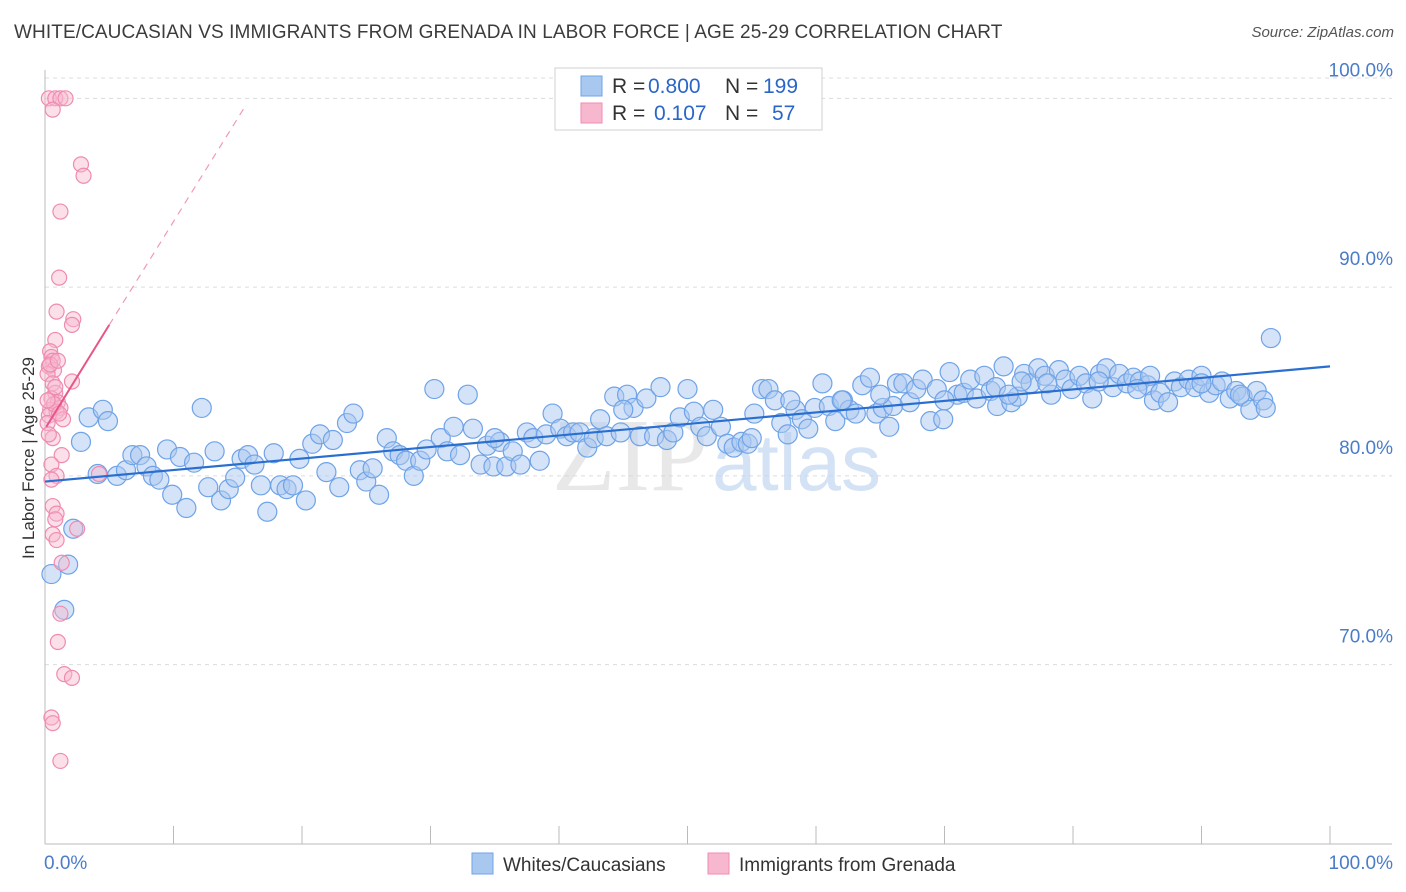  What do you see at coordinates (591, 86) in the screenshot?
I see `legend-swatch-blue` at bounding box center [591, 86].